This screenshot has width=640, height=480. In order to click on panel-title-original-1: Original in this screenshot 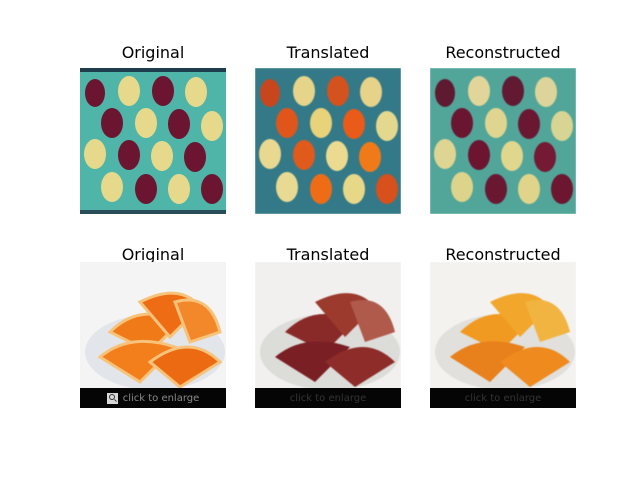, I will do `click(153, 52)`.